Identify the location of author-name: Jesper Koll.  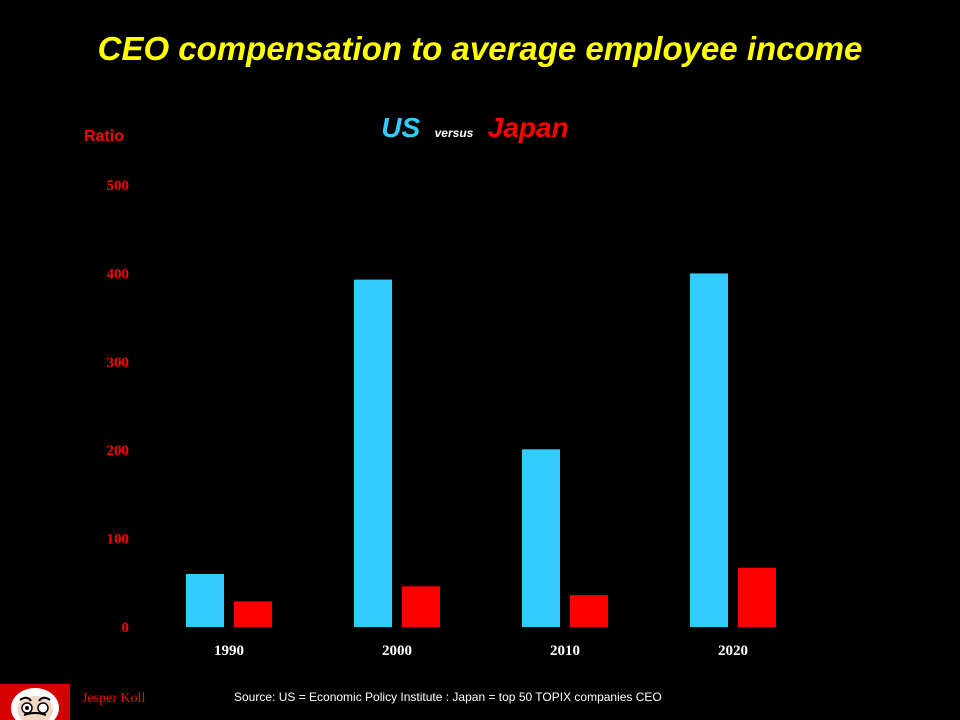
(114, 698).